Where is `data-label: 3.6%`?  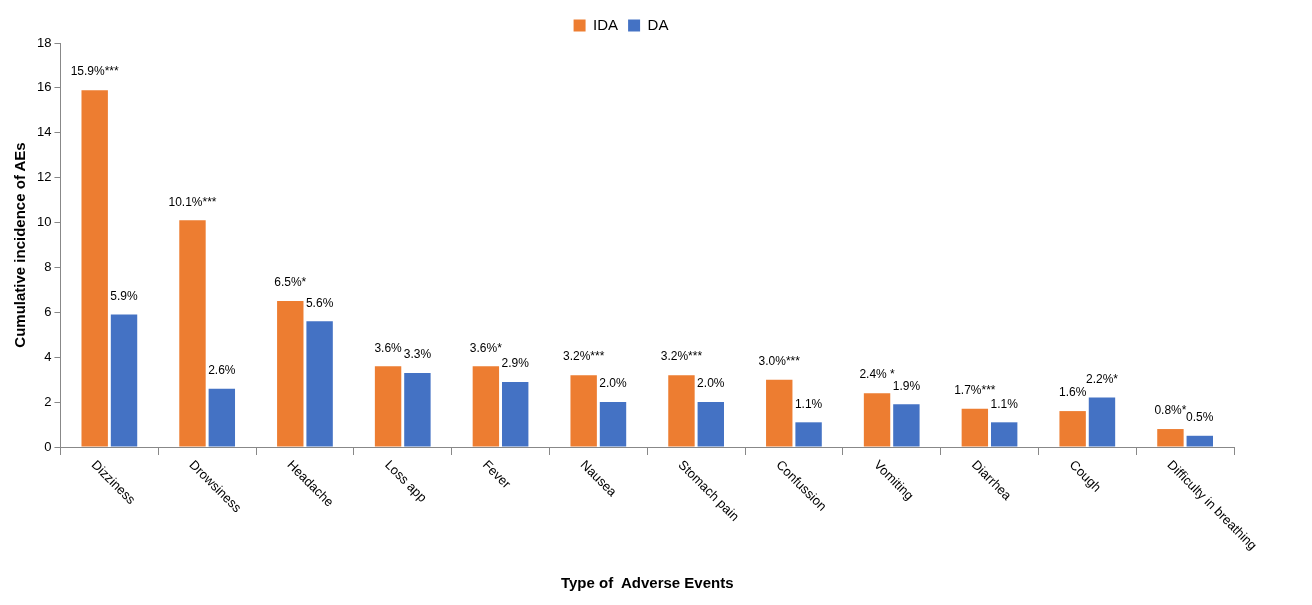
data-label: 3.6% is located at coordinates (388, 347).